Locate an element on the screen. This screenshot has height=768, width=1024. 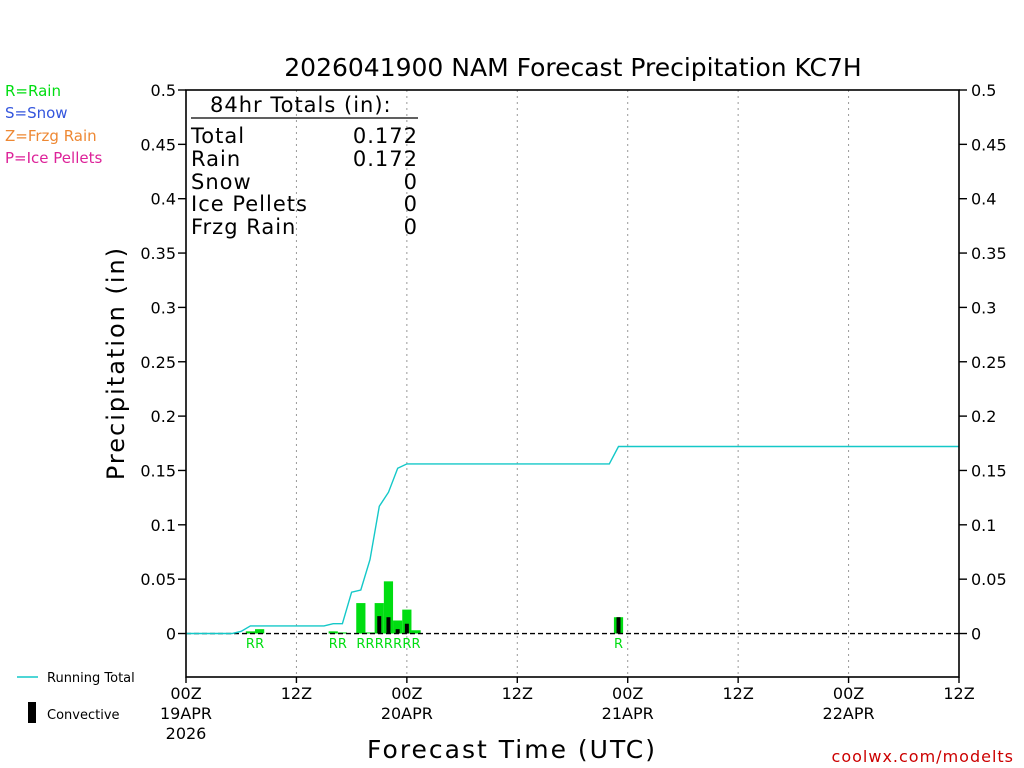
x-axis-label: Forecast Time (UTC) is located at coordinates (512, 749).